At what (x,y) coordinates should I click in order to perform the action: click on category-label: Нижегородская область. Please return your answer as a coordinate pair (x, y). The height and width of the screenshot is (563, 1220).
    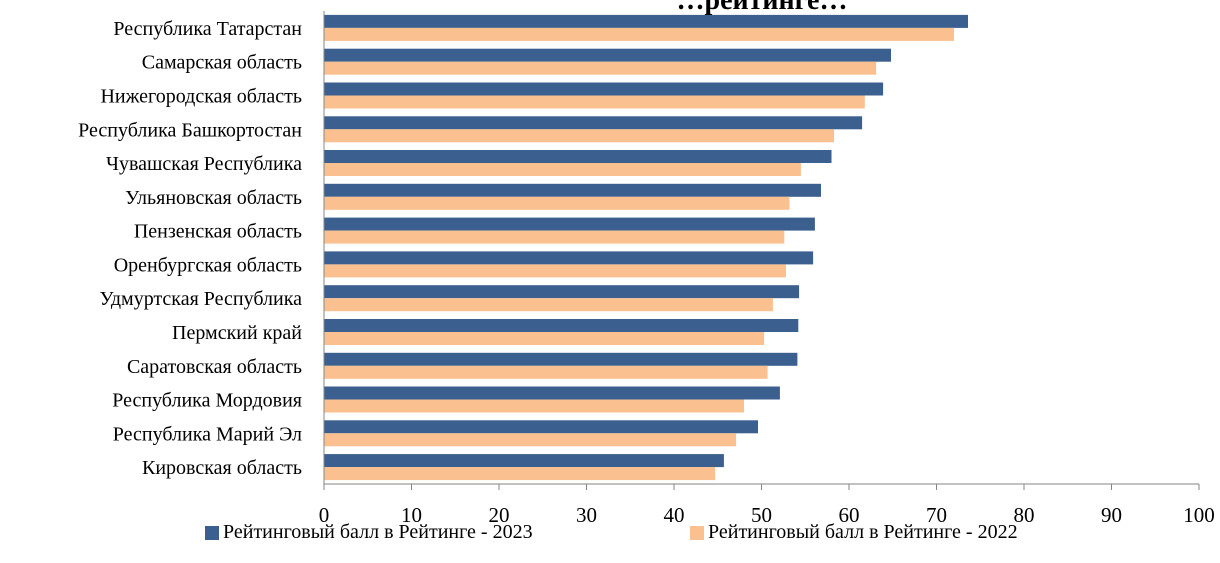
    Looking at the image, I should click on (201, 97).